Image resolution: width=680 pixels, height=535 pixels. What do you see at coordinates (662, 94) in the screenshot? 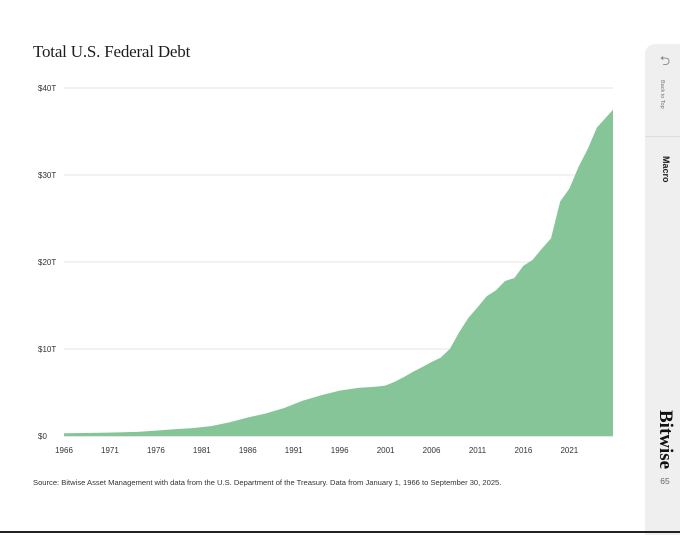
I see `back-to-top-label: Back to Top` at bounding box center [662, 94].